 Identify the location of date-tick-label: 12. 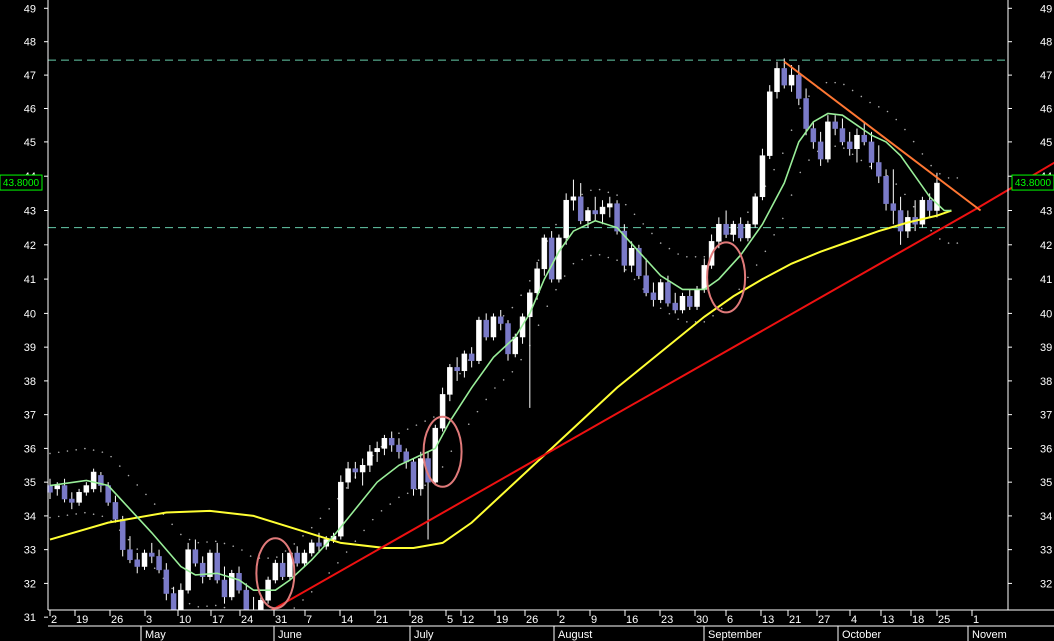
(468, 620).